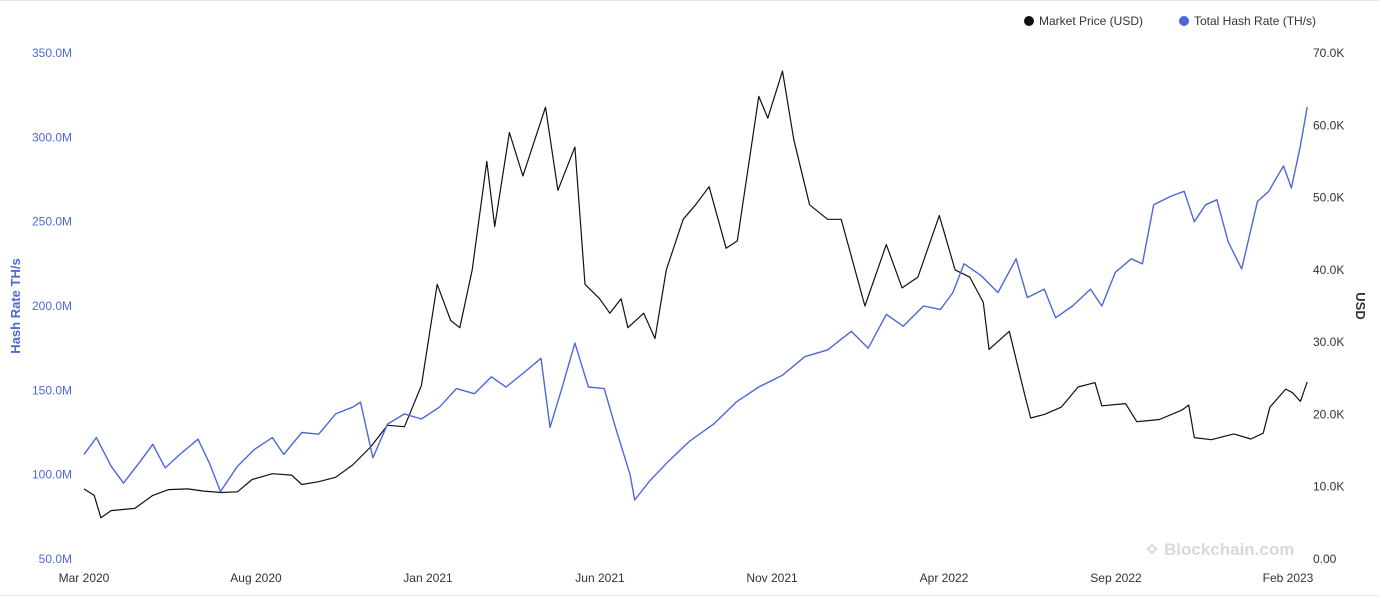 The width and height of the screenshot is (1379, 597). What do you see at coordinates (1328, 125) in the screenshot?
I see `right-tick-label: 60.0K` at bounding box center [1328, 125].